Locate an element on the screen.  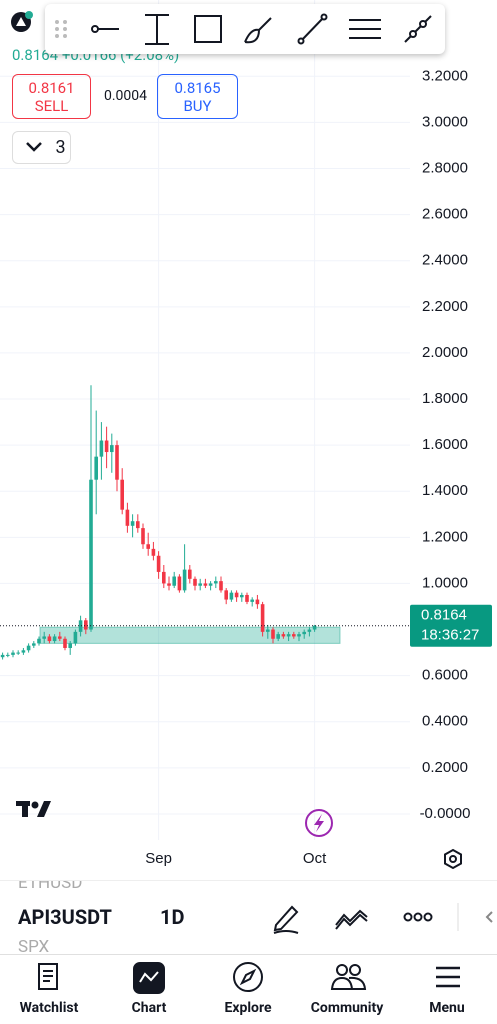
interval: 1D is located at coordinates (172, 917).